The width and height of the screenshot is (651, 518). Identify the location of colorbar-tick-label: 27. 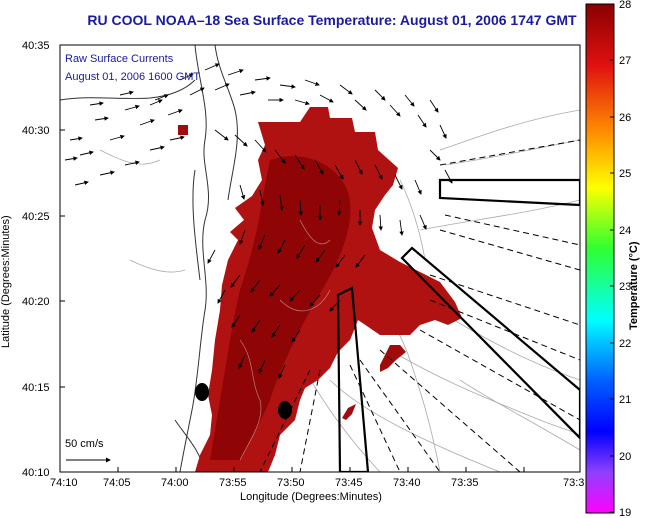
(625, 61).